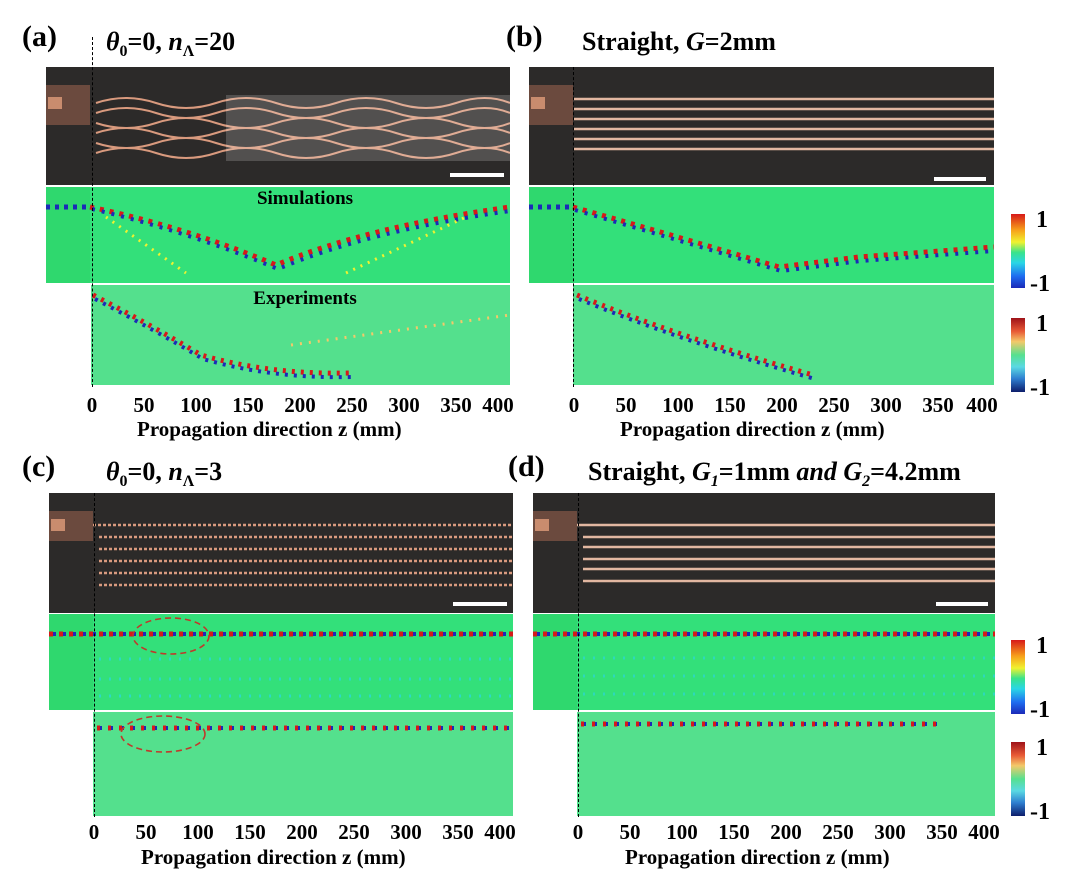 The height and width of the screenshot is (872, 1079). What do you see at coordinates (305, 298) in the screenshot?
I see `experiments-label: Experiments` at bounding box center [305, 298].